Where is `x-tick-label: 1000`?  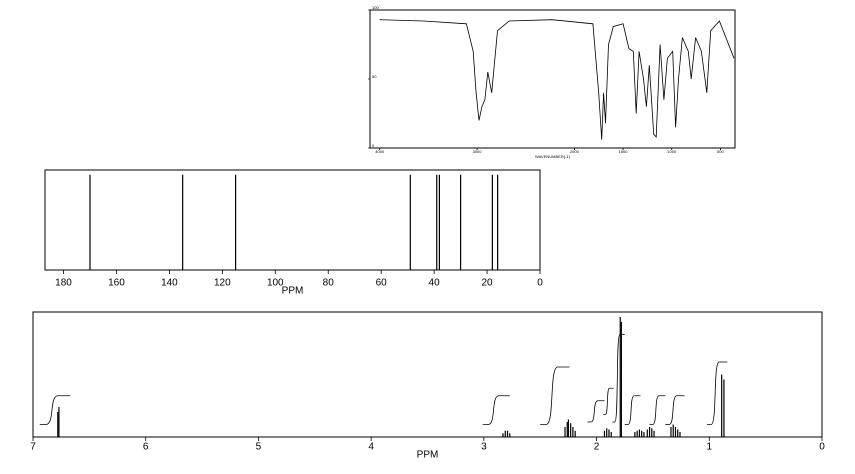
x-tick-label: 1000 is located at coordinates (672, 151).